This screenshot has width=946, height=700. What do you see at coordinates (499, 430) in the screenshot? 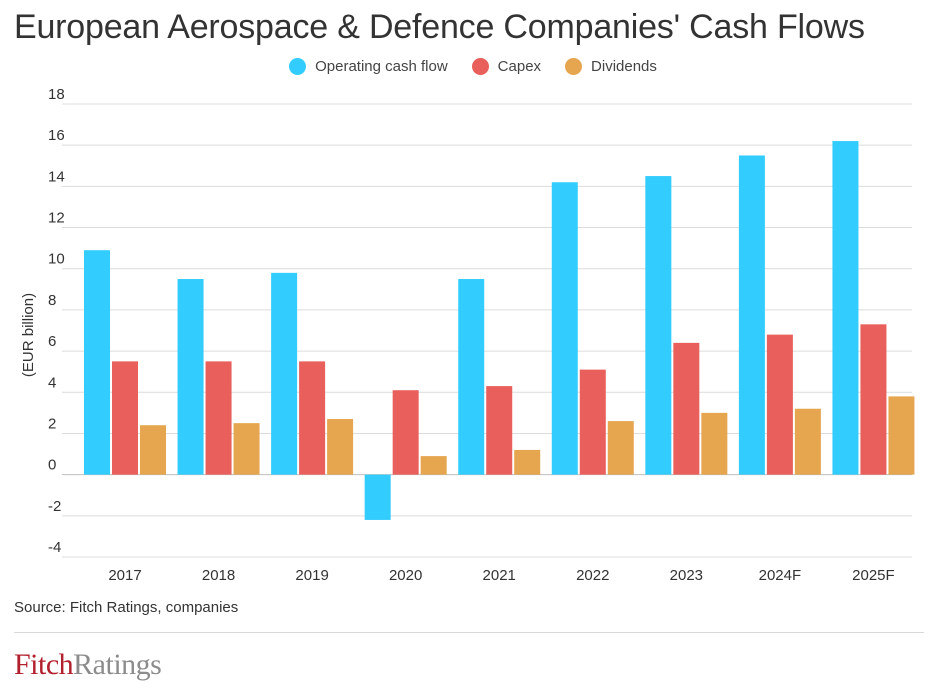
I see `bar-capex-2021` at bounding box center [499, 430].